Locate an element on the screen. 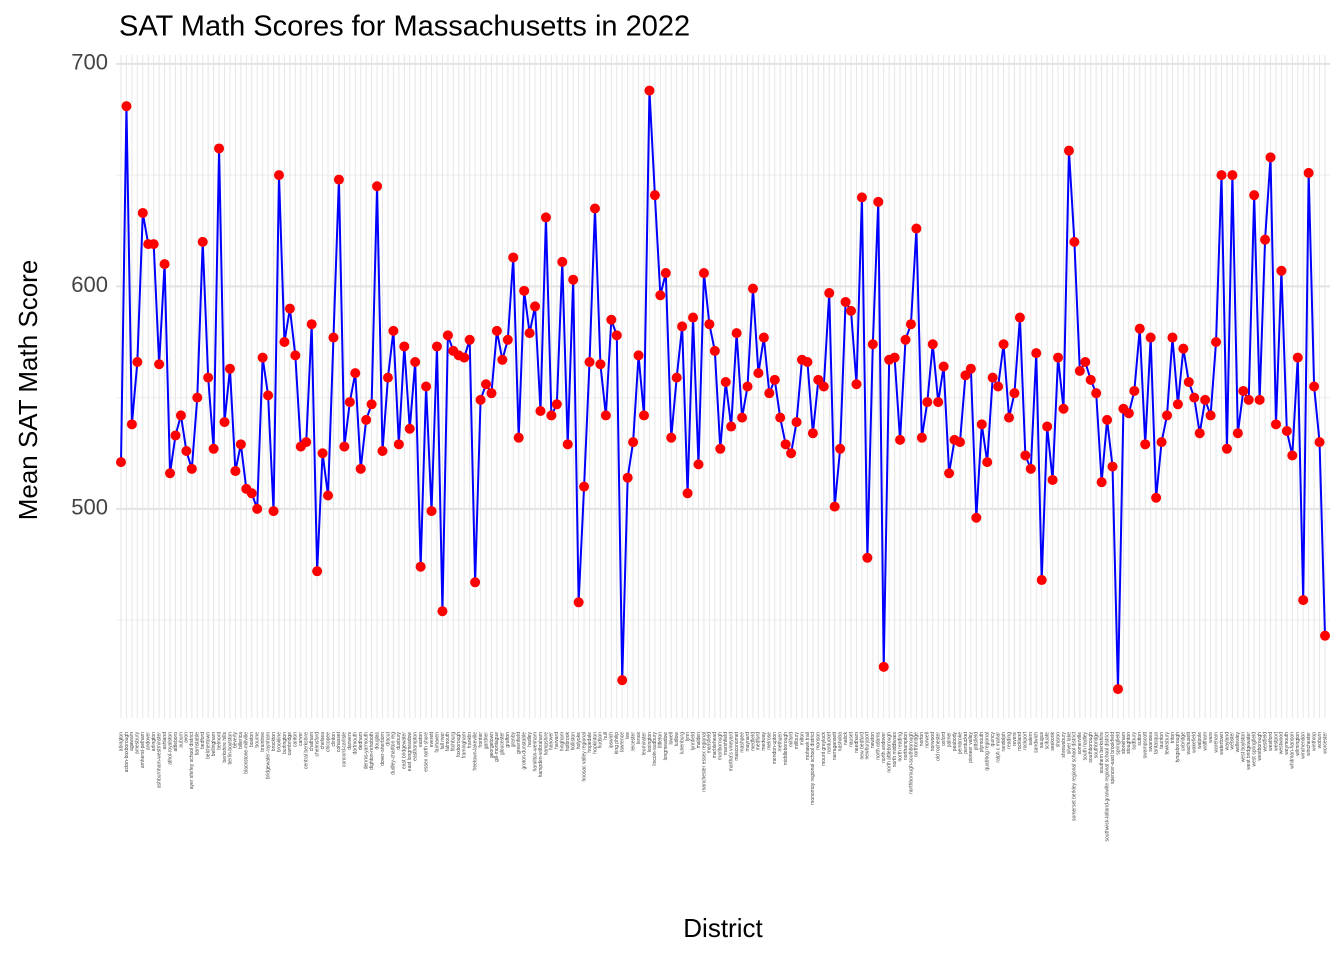  x-tick-label: manchester essex regional is located at coordinates (704, 762).